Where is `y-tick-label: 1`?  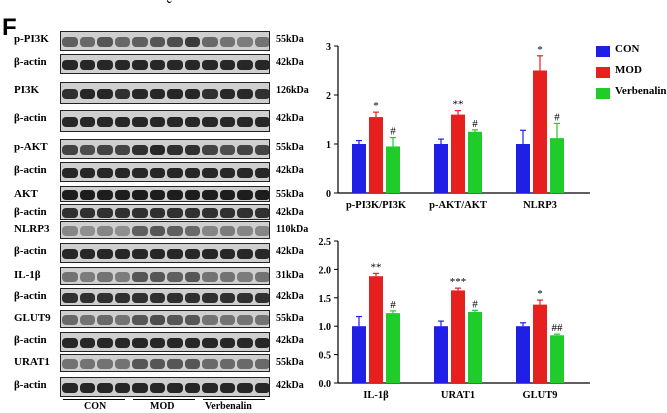 y-tick-label: 1 is located at coordinates (328, 145).